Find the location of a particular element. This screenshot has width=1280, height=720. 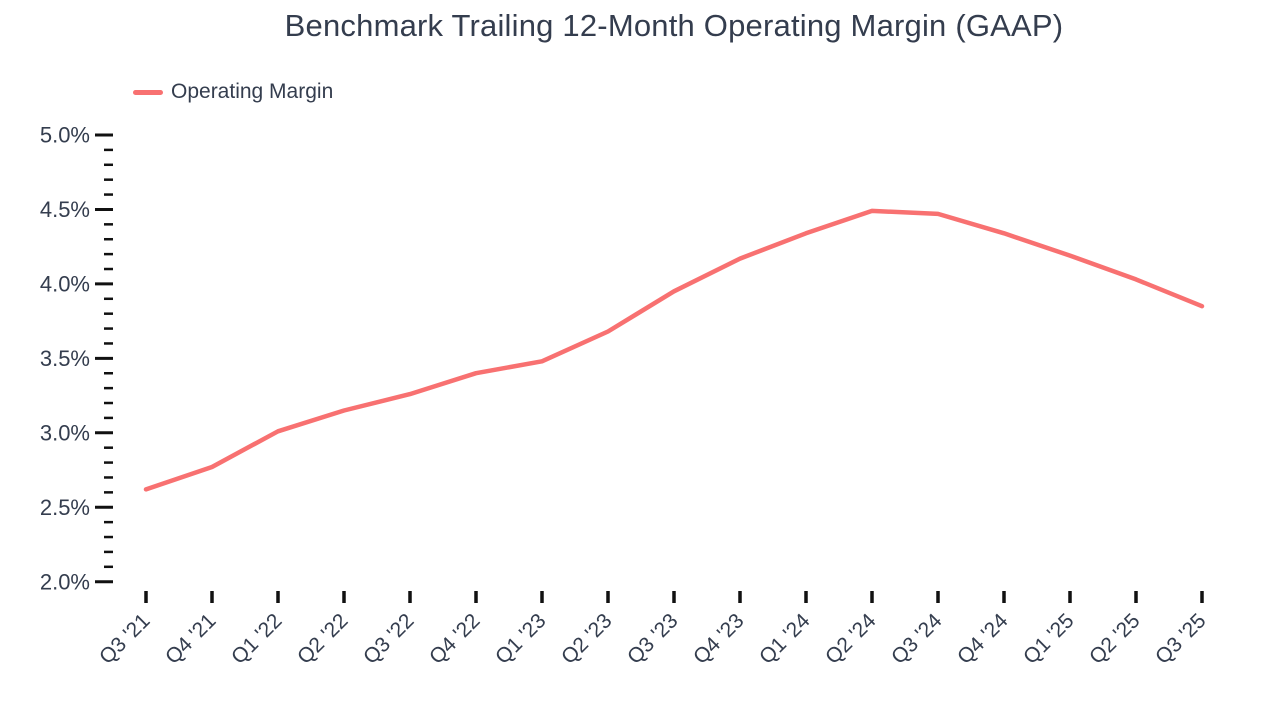

x-axis-label: Q1 '25 is located at coordinates (1049, 639).